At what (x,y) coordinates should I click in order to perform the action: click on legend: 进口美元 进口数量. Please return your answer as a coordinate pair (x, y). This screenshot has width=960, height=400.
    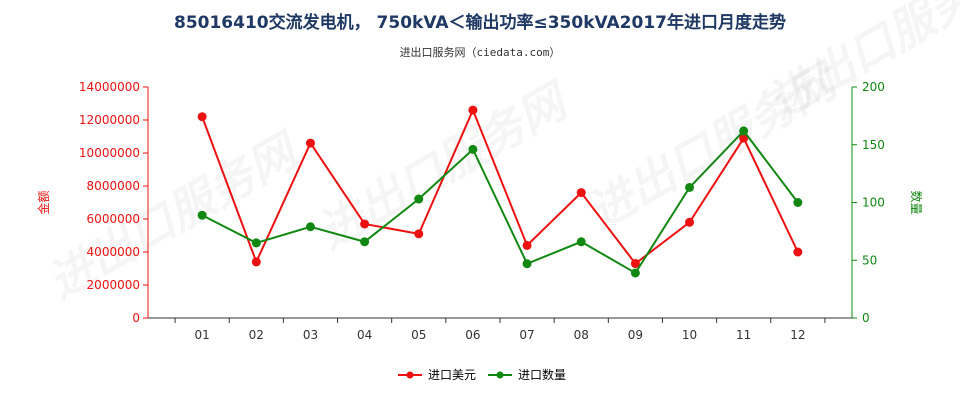
    Looking at the image, I should click on (482, 374).